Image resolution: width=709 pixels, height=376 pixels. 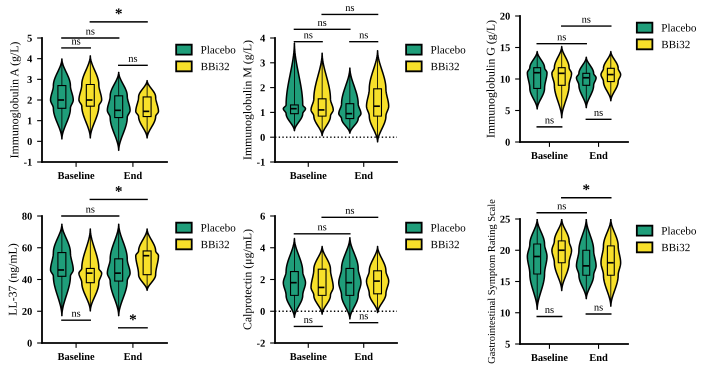 What do you see at coordinates (492, 79) in the screenshot?
I see `y-axis-title: Immunoglobulin G (g/L)` at bounding box center [492, 79].